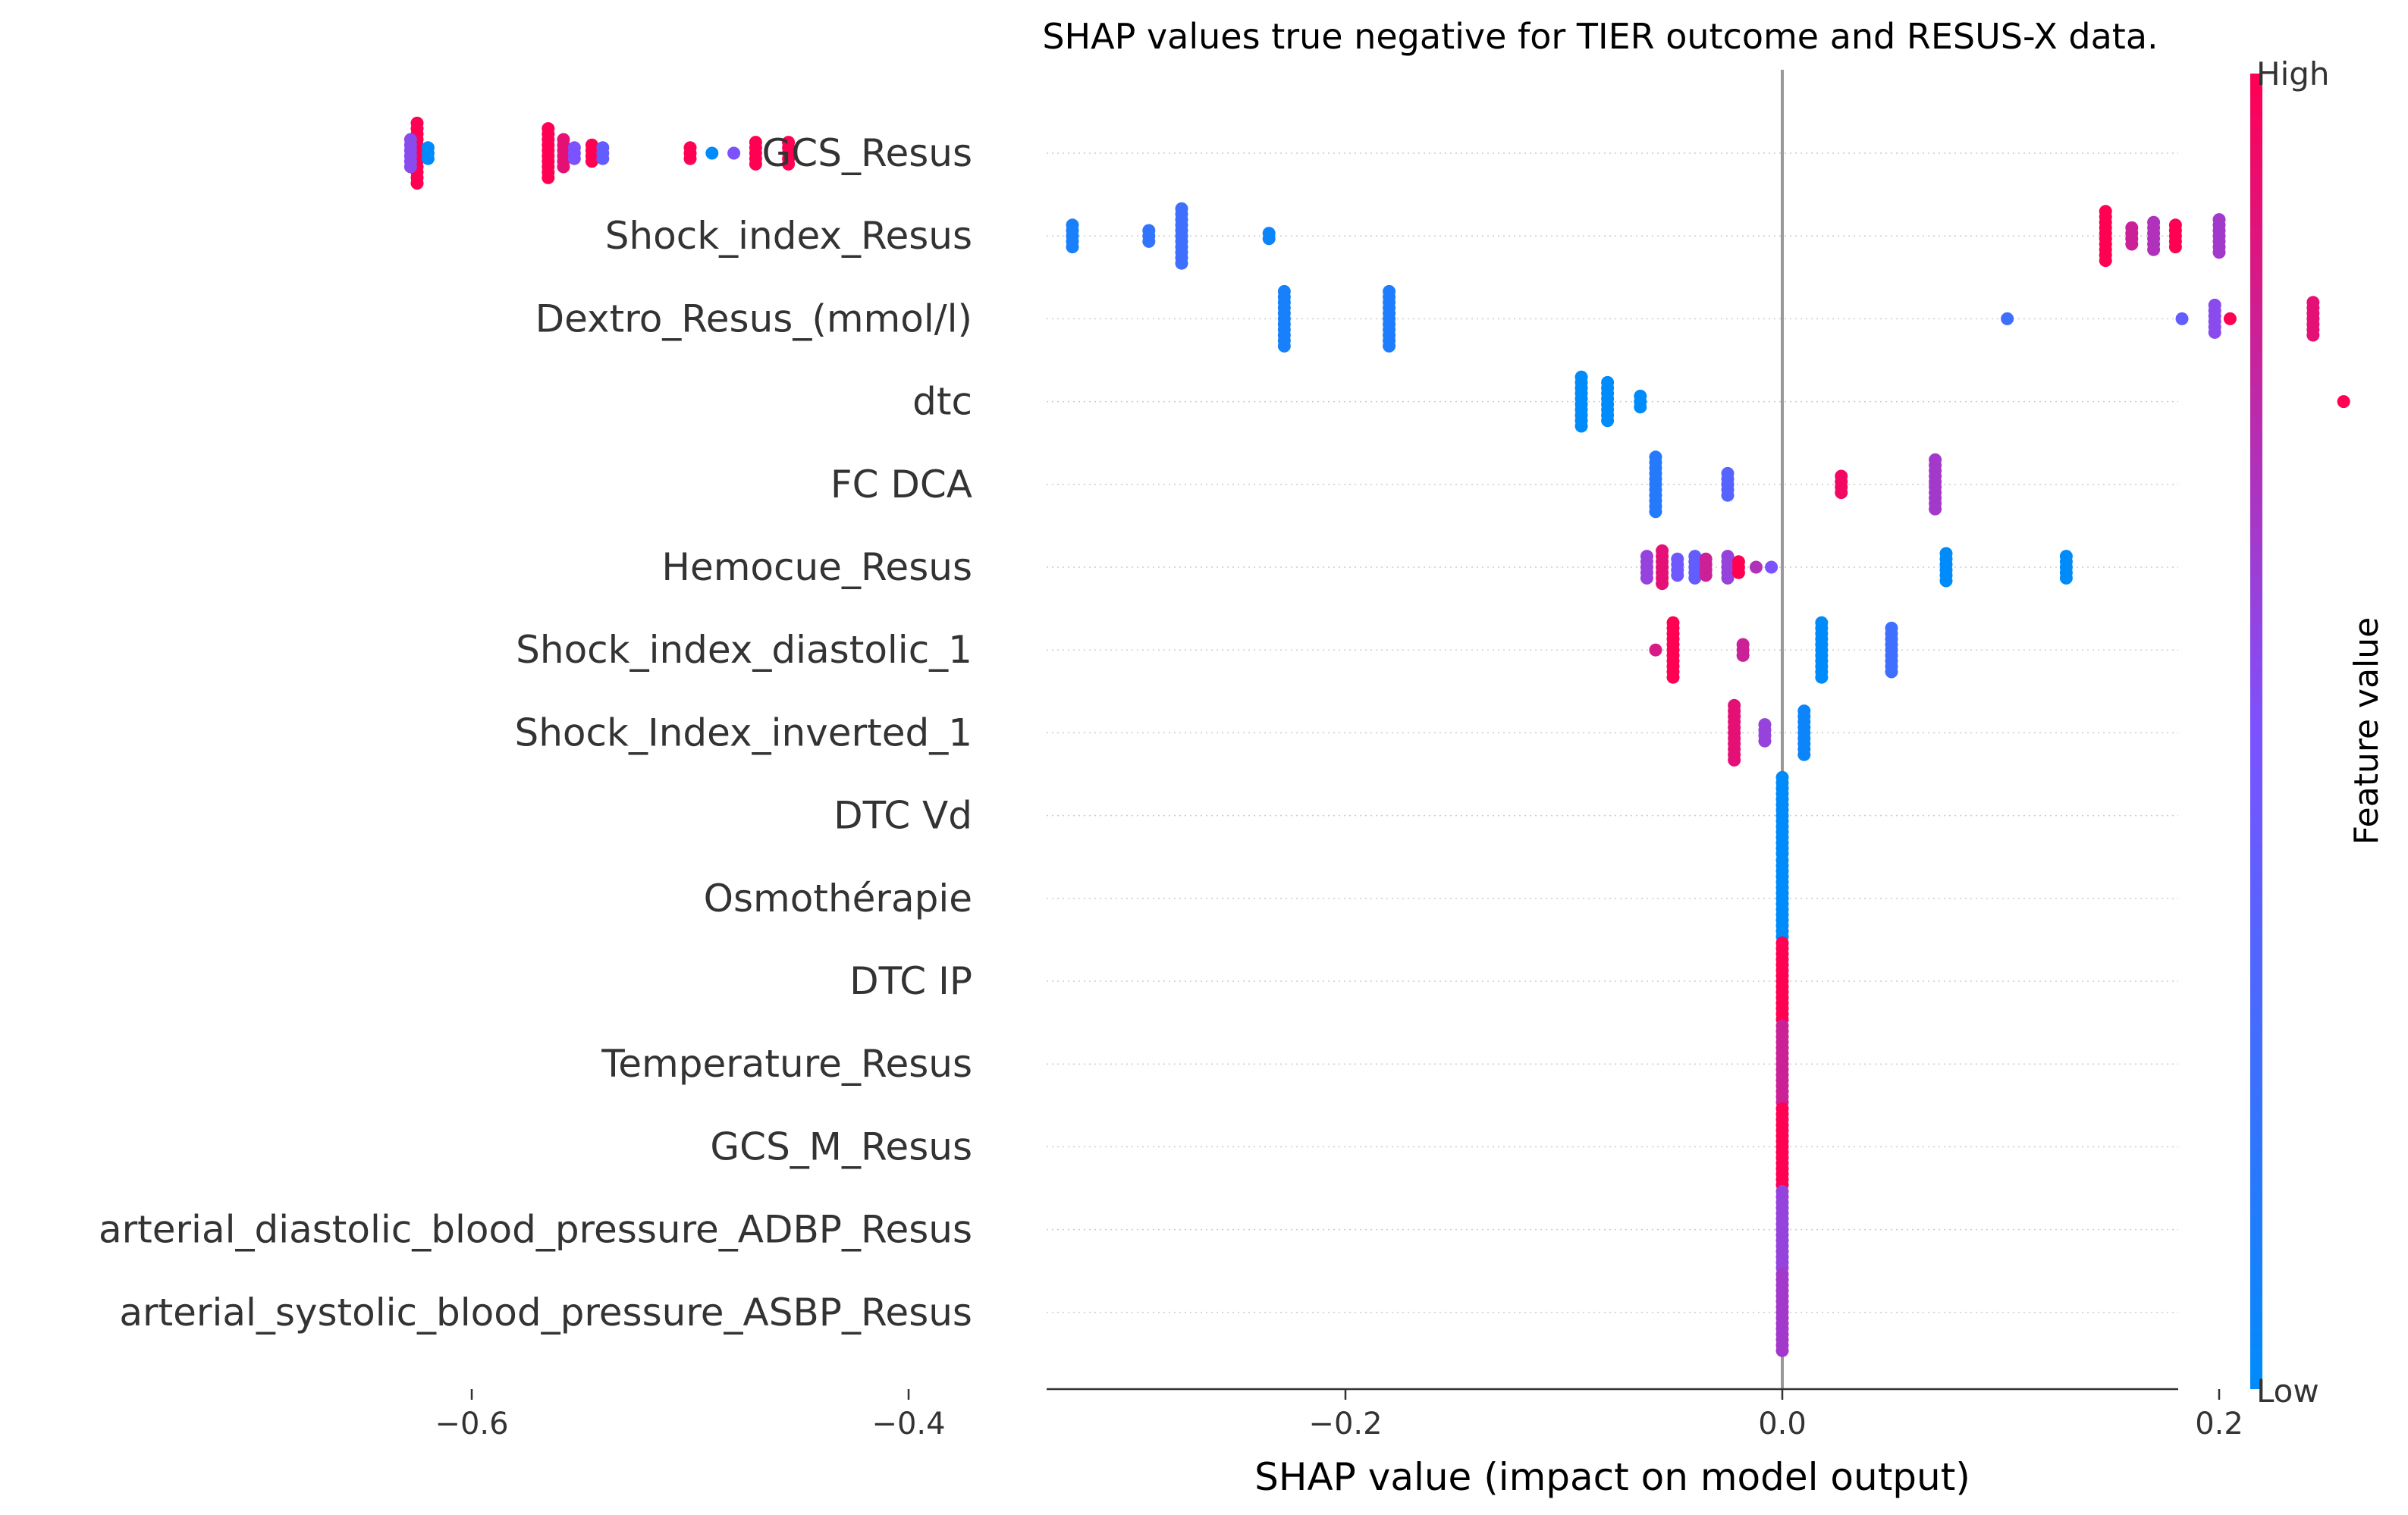 This screenshot has height=1515, width=2408. What do you see at coordinates (744, 650) in the screenshot?
I see `feature-label: Shock_index_diastolic_1` at bounding box center [744, 650].